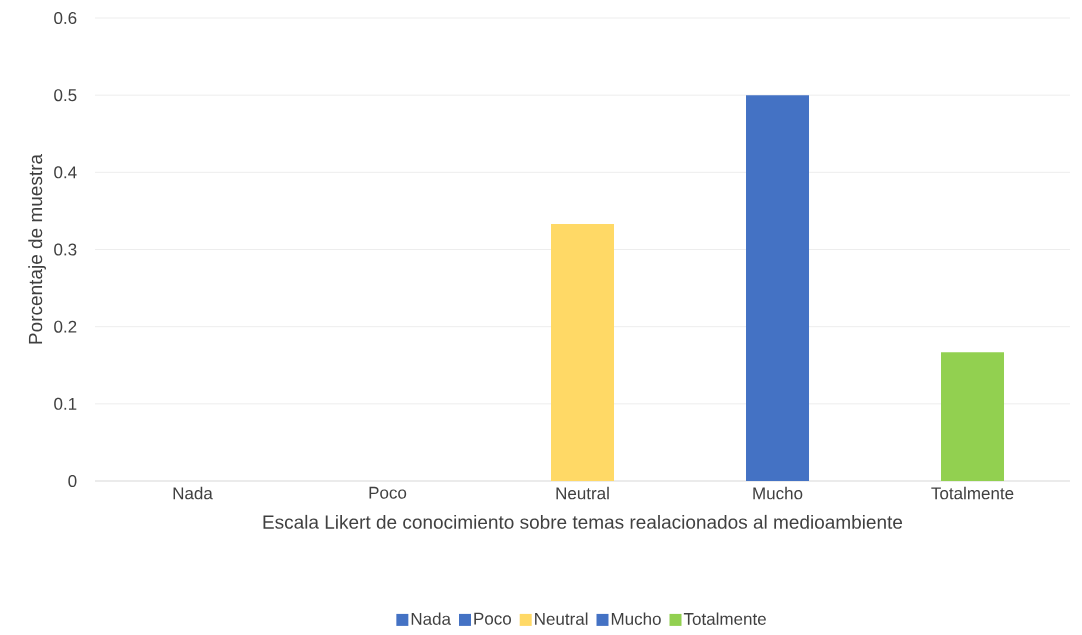 The height and width of the screenshot is (635, 1082). Describe the element at coordinates (37, 248) in the screenshot. I see `y-axis-title: Porcentaje de muestra` at that location.